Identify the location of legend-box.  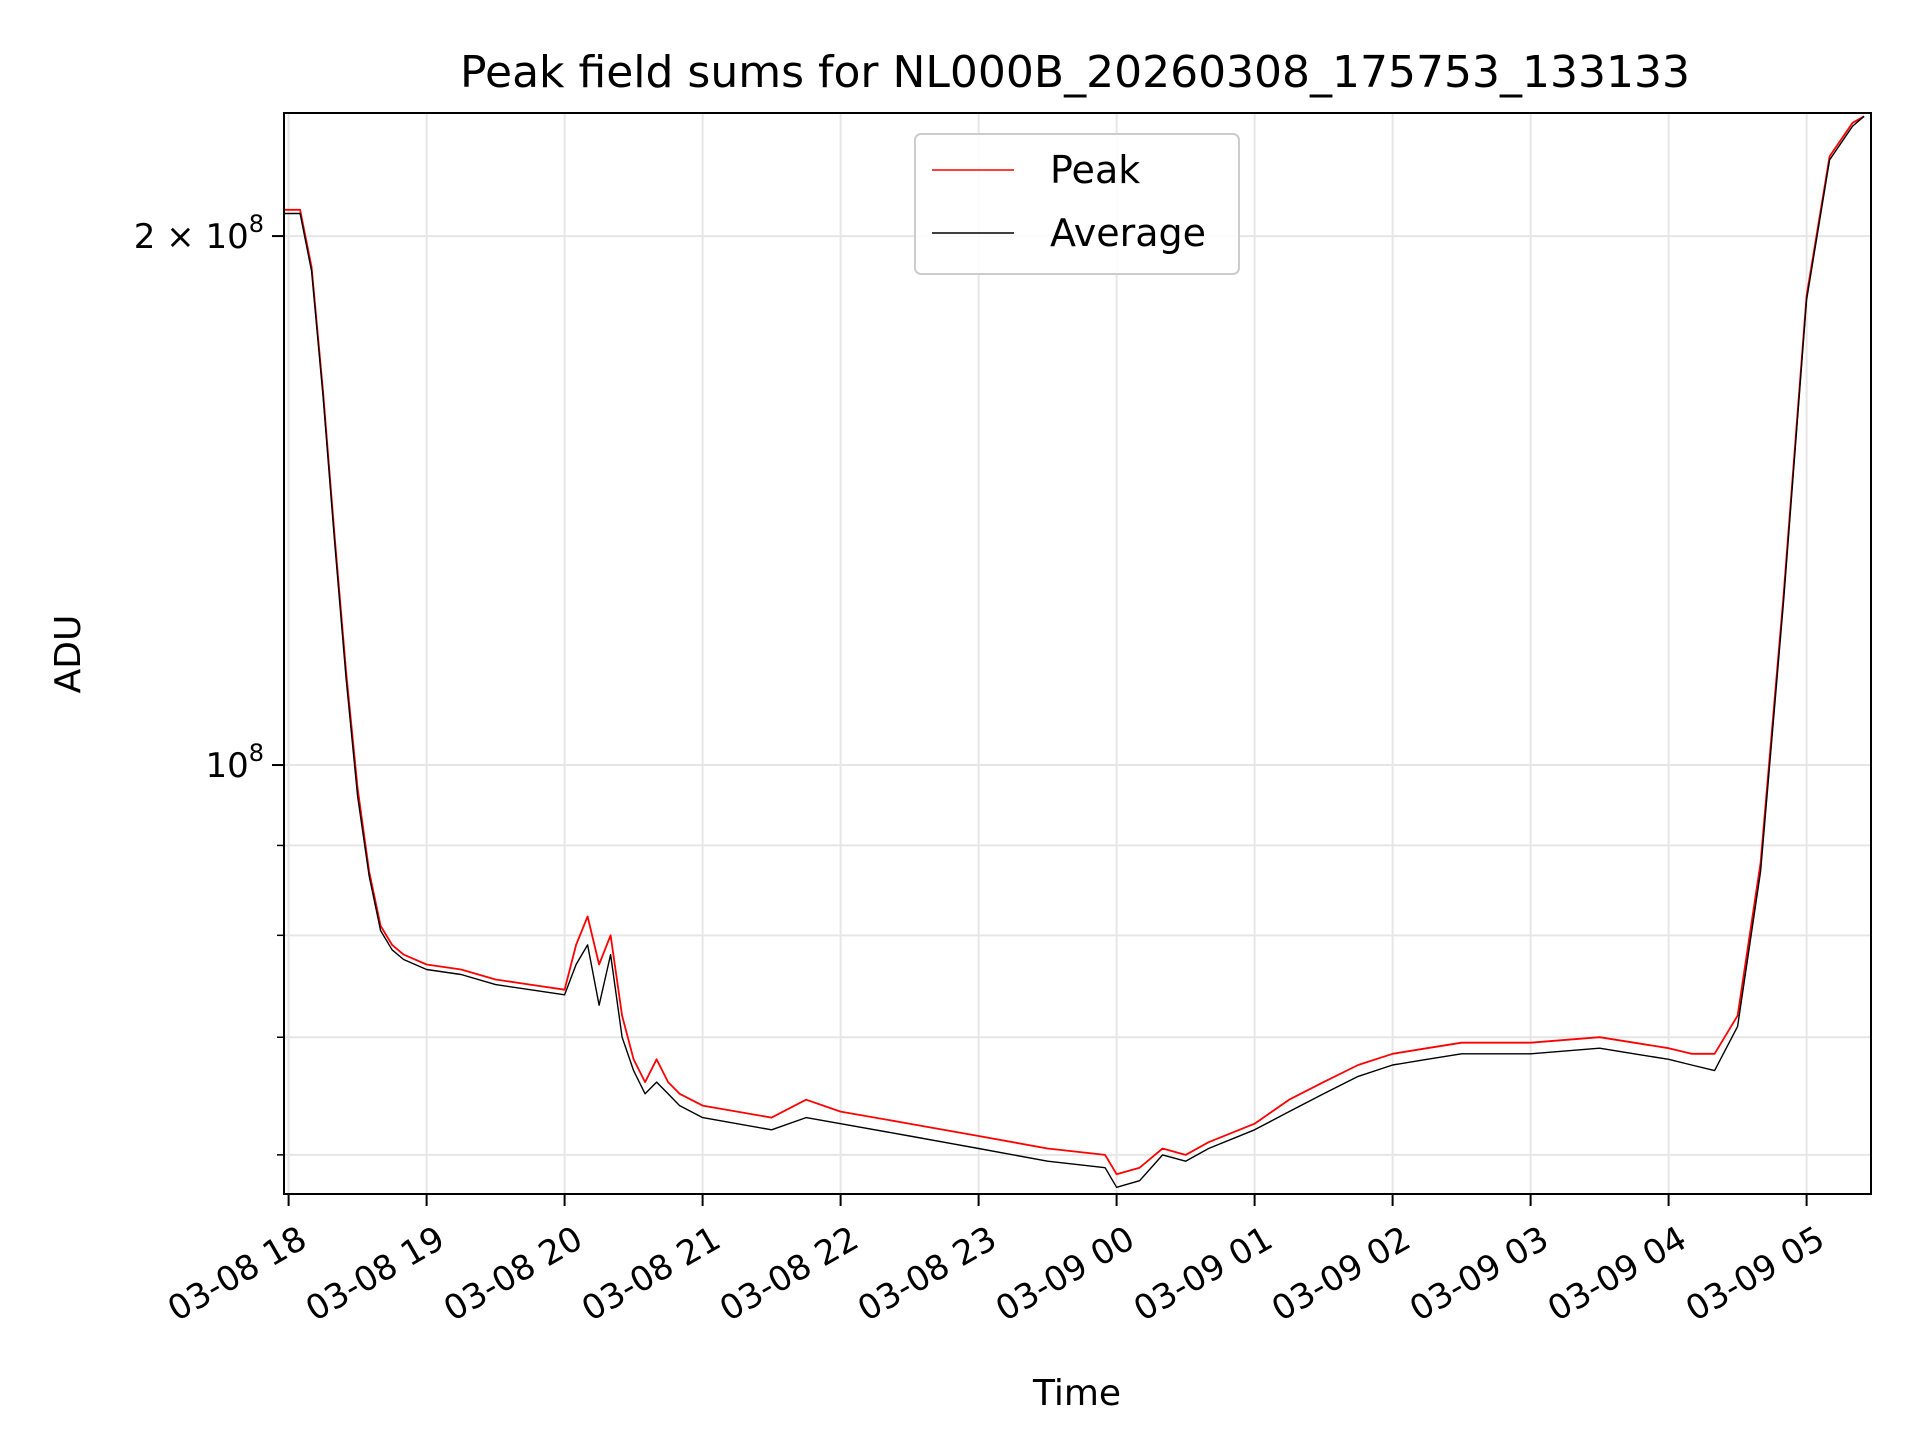
(1077, 204).